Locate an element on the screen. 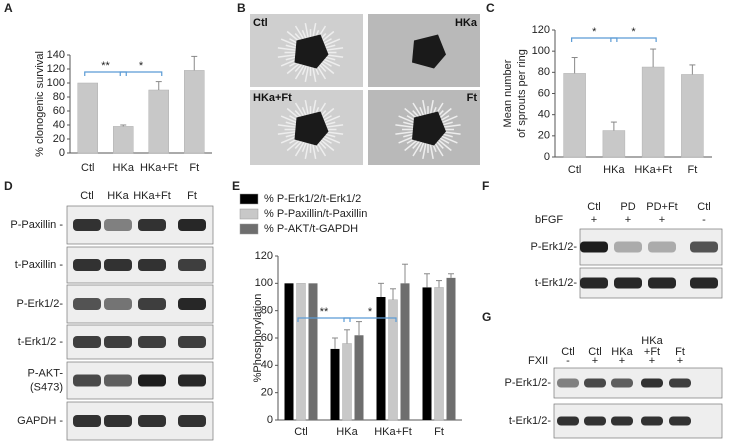 This screenshot has height=443, width=730. column-label: +Ft is located at coordinates (652, 352).